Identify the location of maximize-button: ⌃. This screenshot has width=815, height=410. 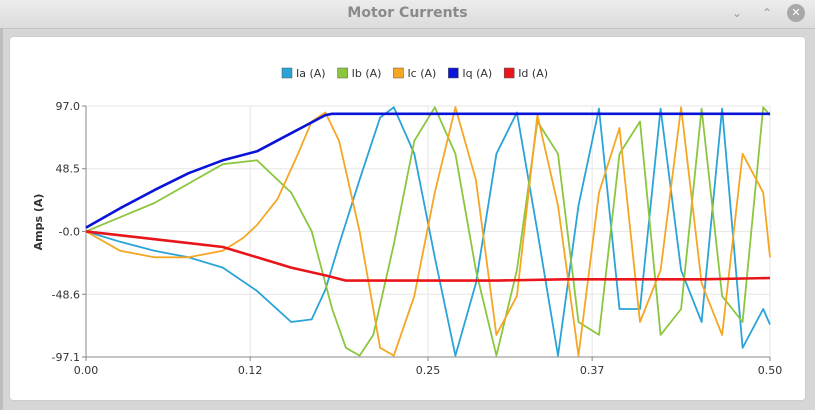
(767, 13).